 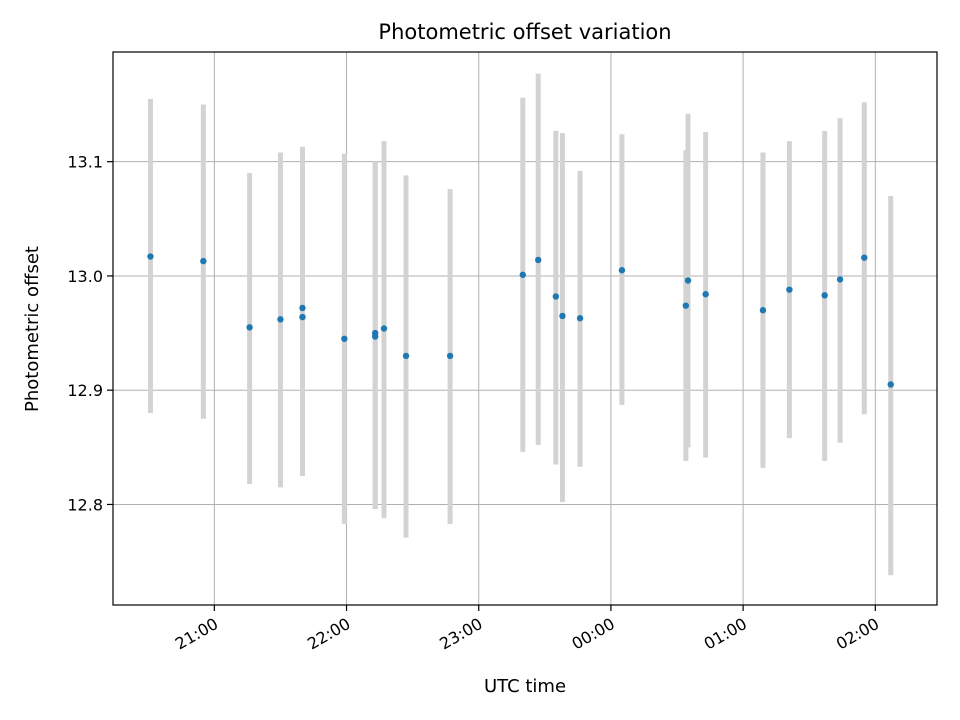 I want to click on y-axis-label: Photometric offset, so click(x=32, y=329).